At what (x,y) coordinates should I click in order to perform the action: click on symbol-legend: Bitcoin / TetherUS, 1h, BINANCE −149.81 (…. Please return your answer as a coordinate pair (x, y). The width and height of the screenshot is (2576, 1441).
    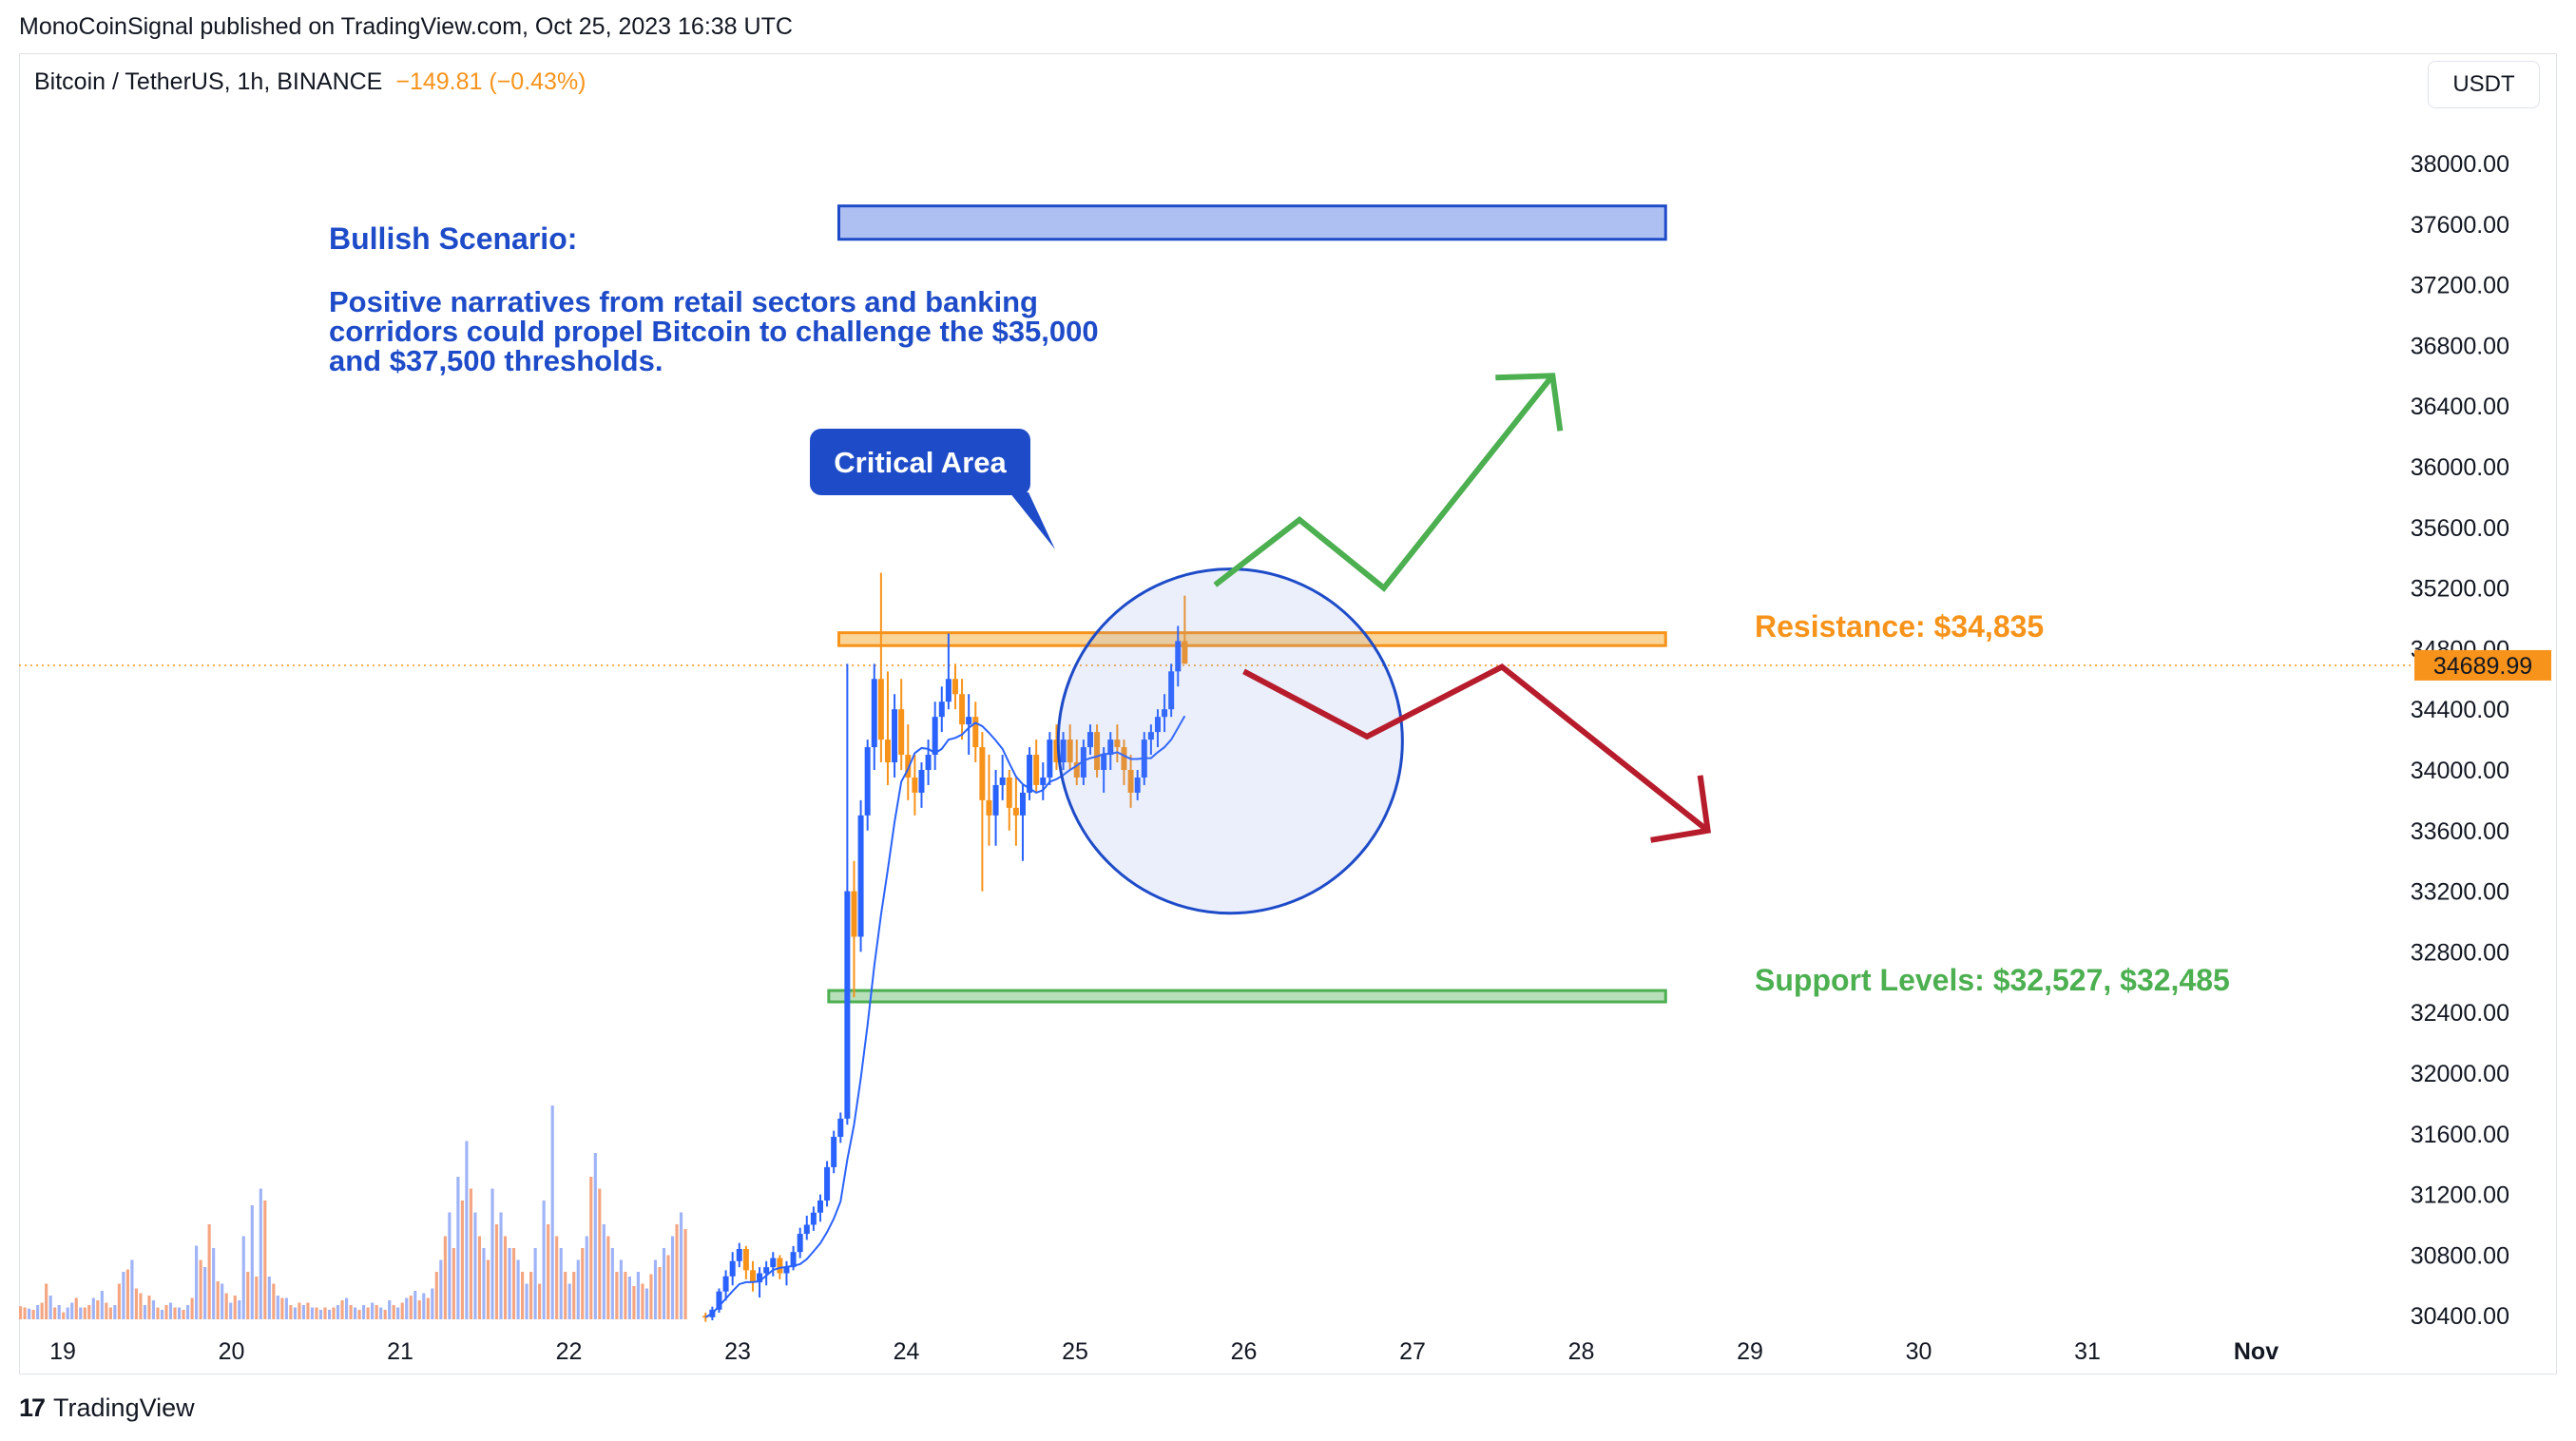
    Looking at the image, I should click on (310, 82).